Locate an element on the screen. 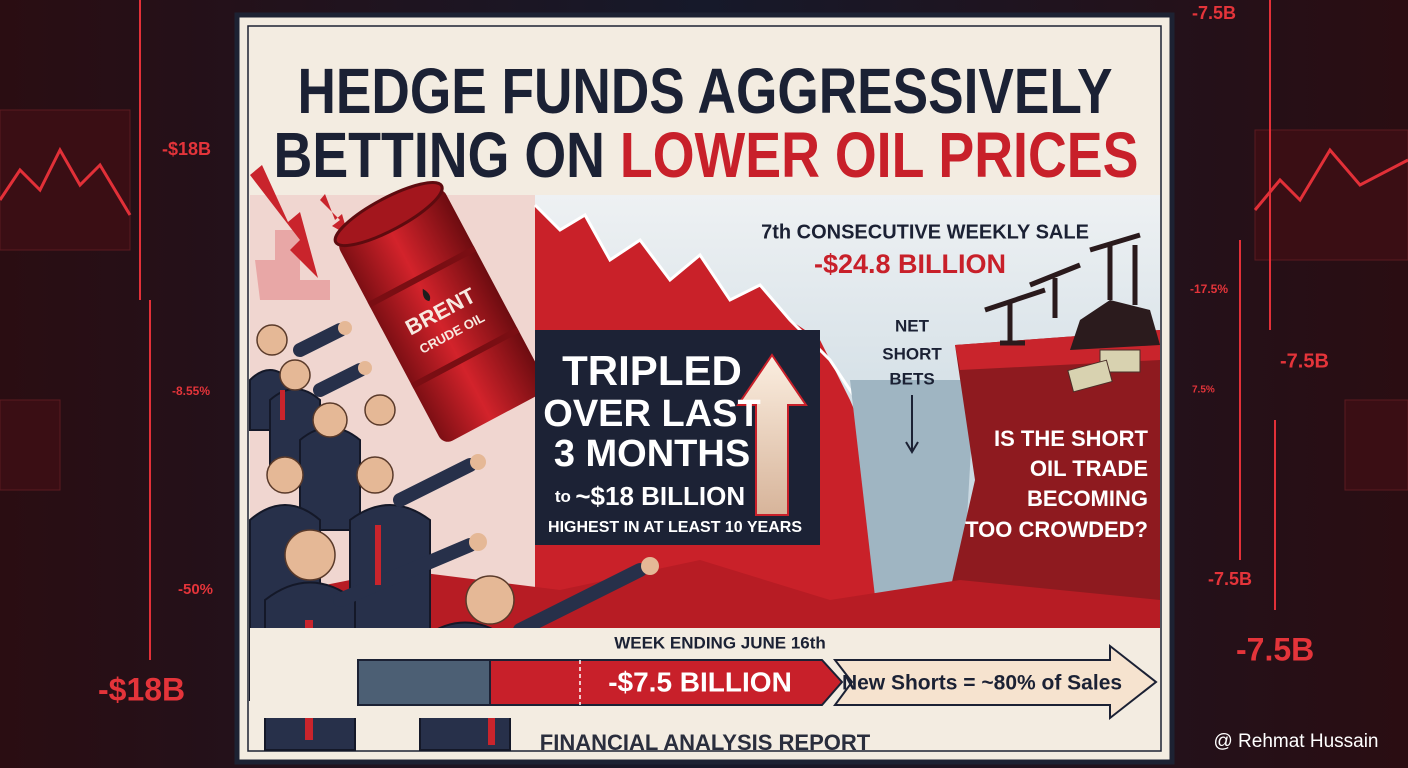 This screenshot has width=1408, height=768. footer-label: FINANCIAL ANALYSIS REPORT is located at coordinates (705, 742).